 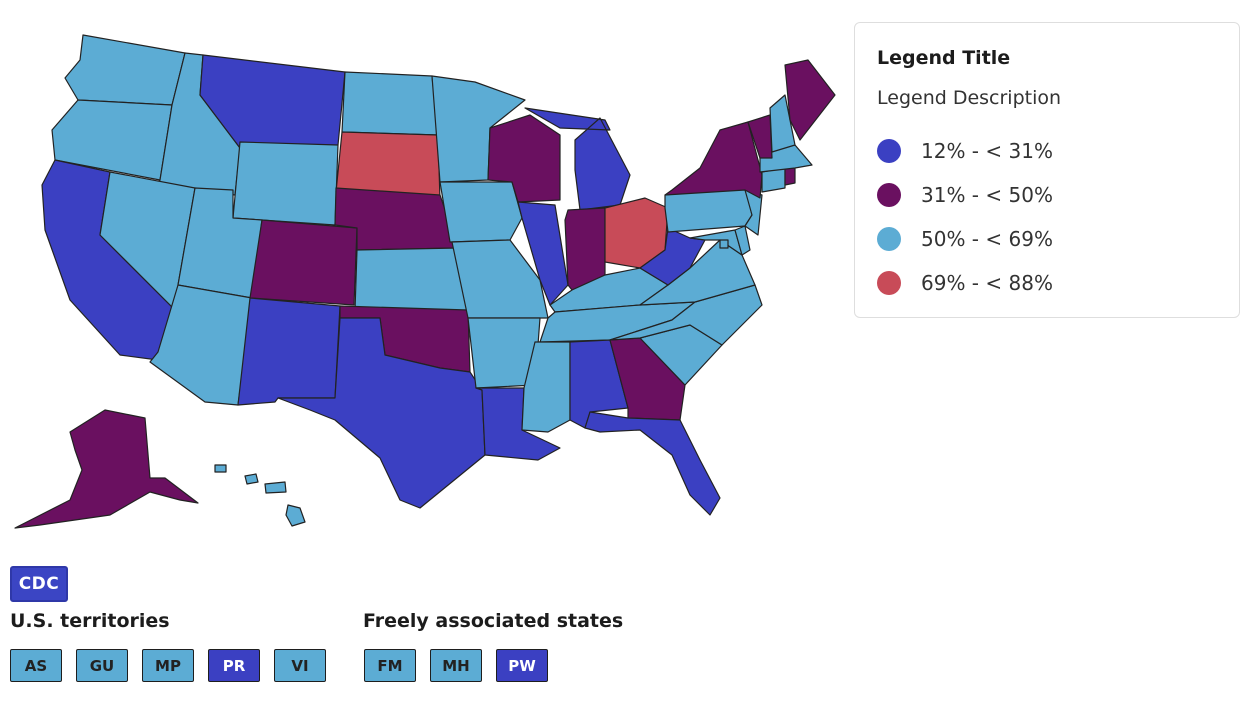 I want to click on territory-button-mp: MP, so click(x=168, y=665).